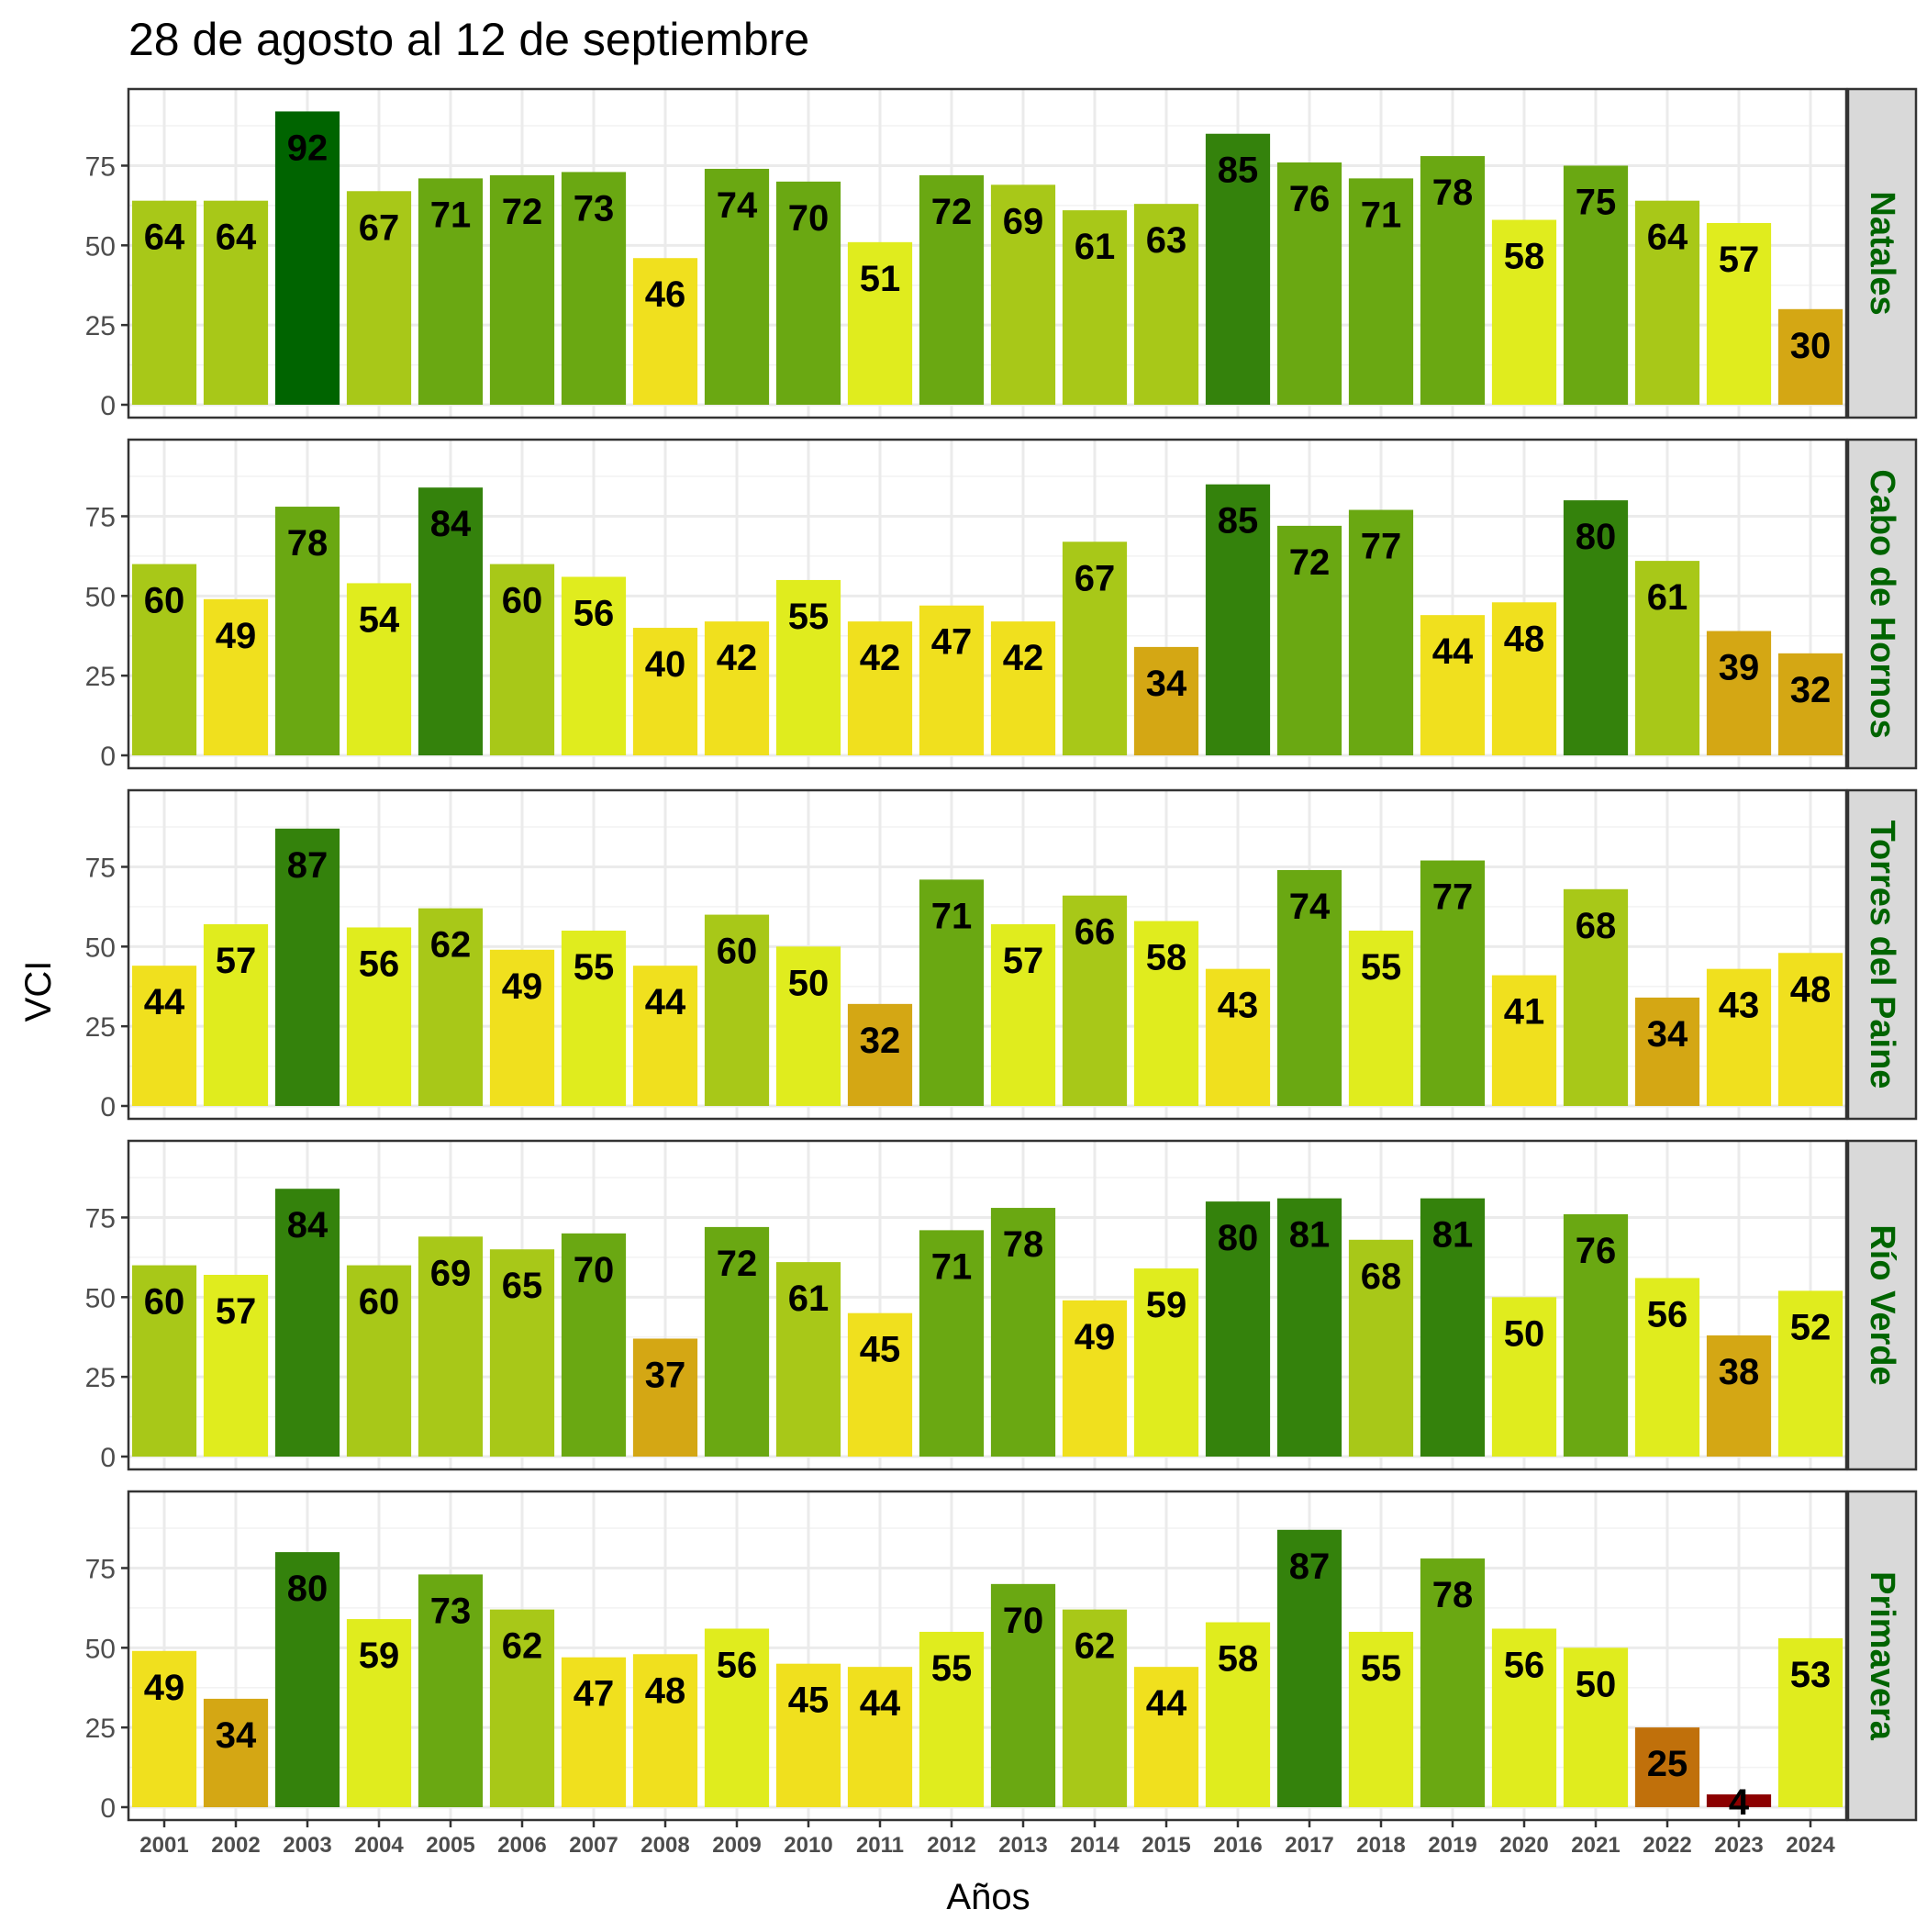  I want to click on value-label-2021: 76, so click(1596, 1251).